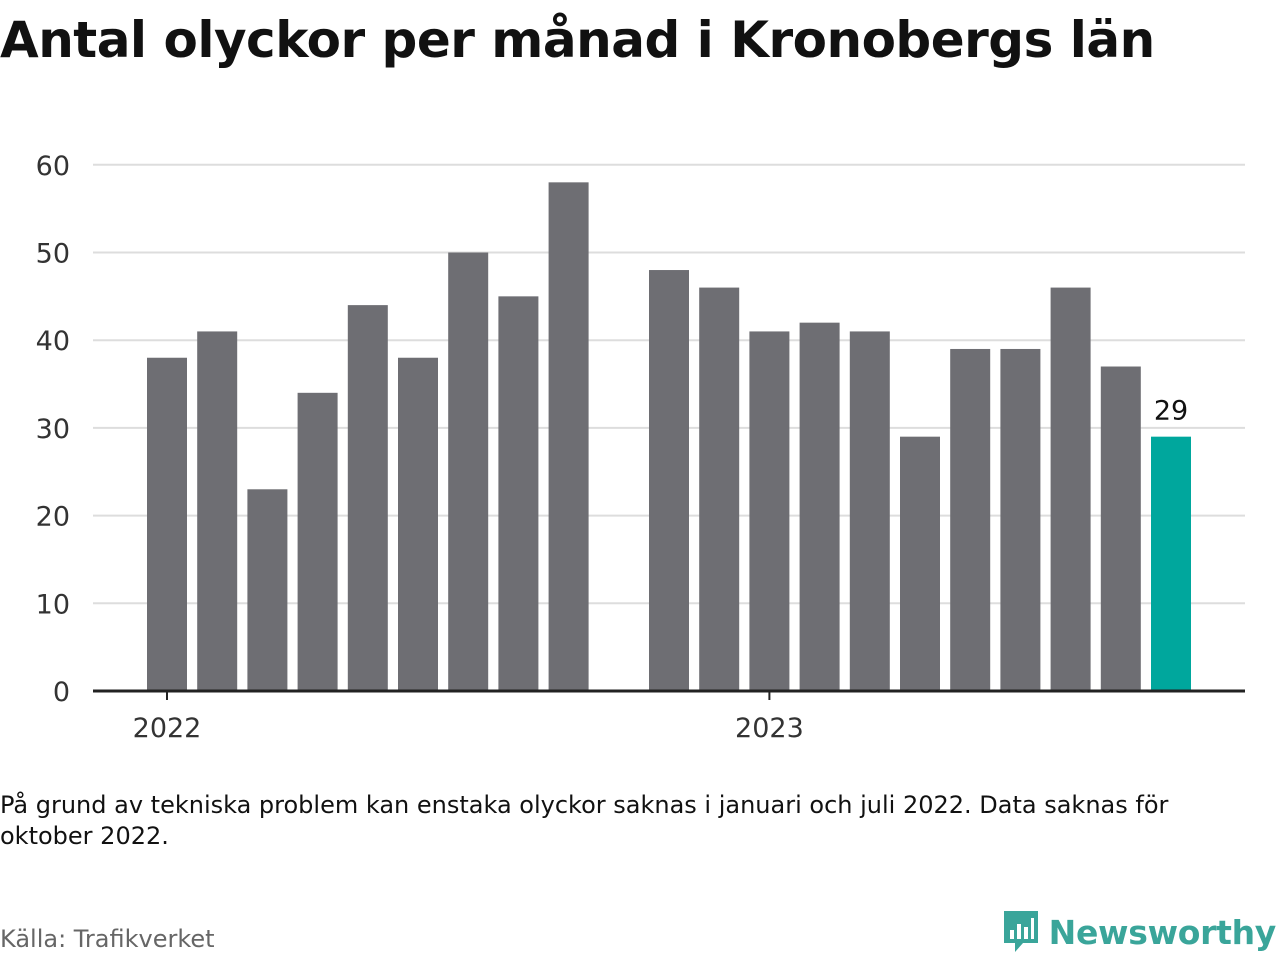 Image resolution: width=1280 pixels, height=960 pixels. I want to click on chart-title: Antal olyckor per månad i Kronobergs län, so click(577, 40).